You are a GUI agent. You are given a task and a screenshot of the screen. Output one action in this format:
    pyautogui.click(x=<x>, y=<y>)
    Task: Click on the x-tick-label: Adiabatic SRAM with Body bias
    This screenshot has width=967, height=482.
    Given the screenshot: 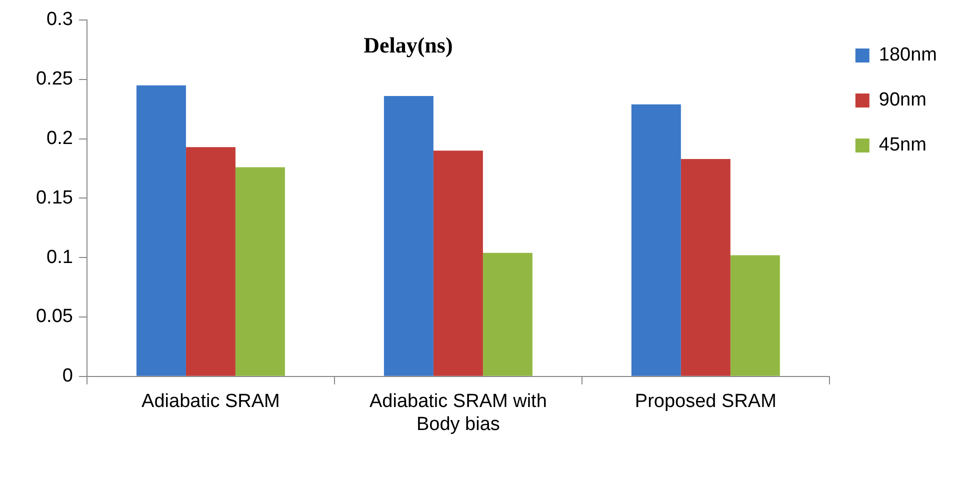 What is the action you would take?
    pyautogui.click(x=458, y=413)
    